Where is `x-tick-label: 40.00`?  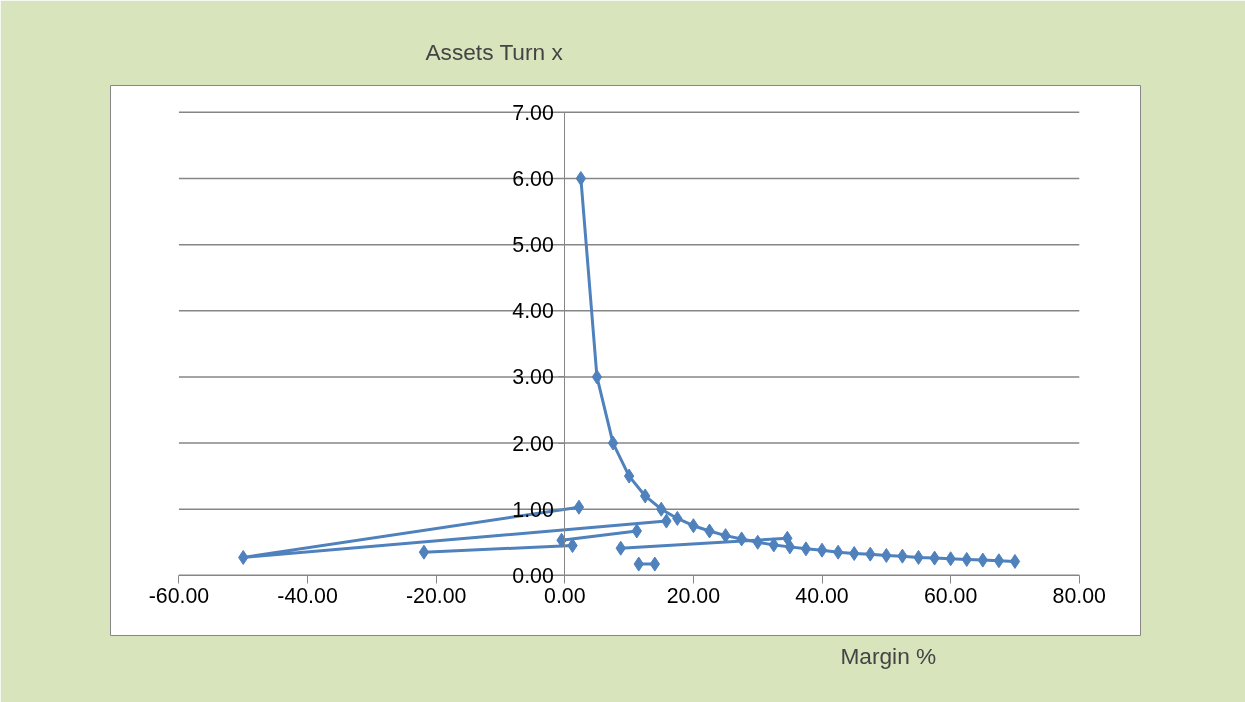
x-tick-label: 40.00 is located at coordinates (822, 596).